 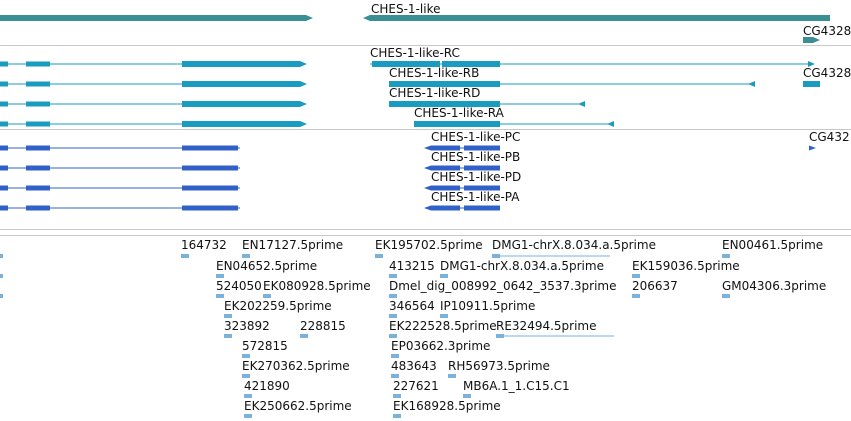 What do you see at coordinates (265, 346) in the screenshot?
I see `est-label: 572815` at bounding box center [265, 346].